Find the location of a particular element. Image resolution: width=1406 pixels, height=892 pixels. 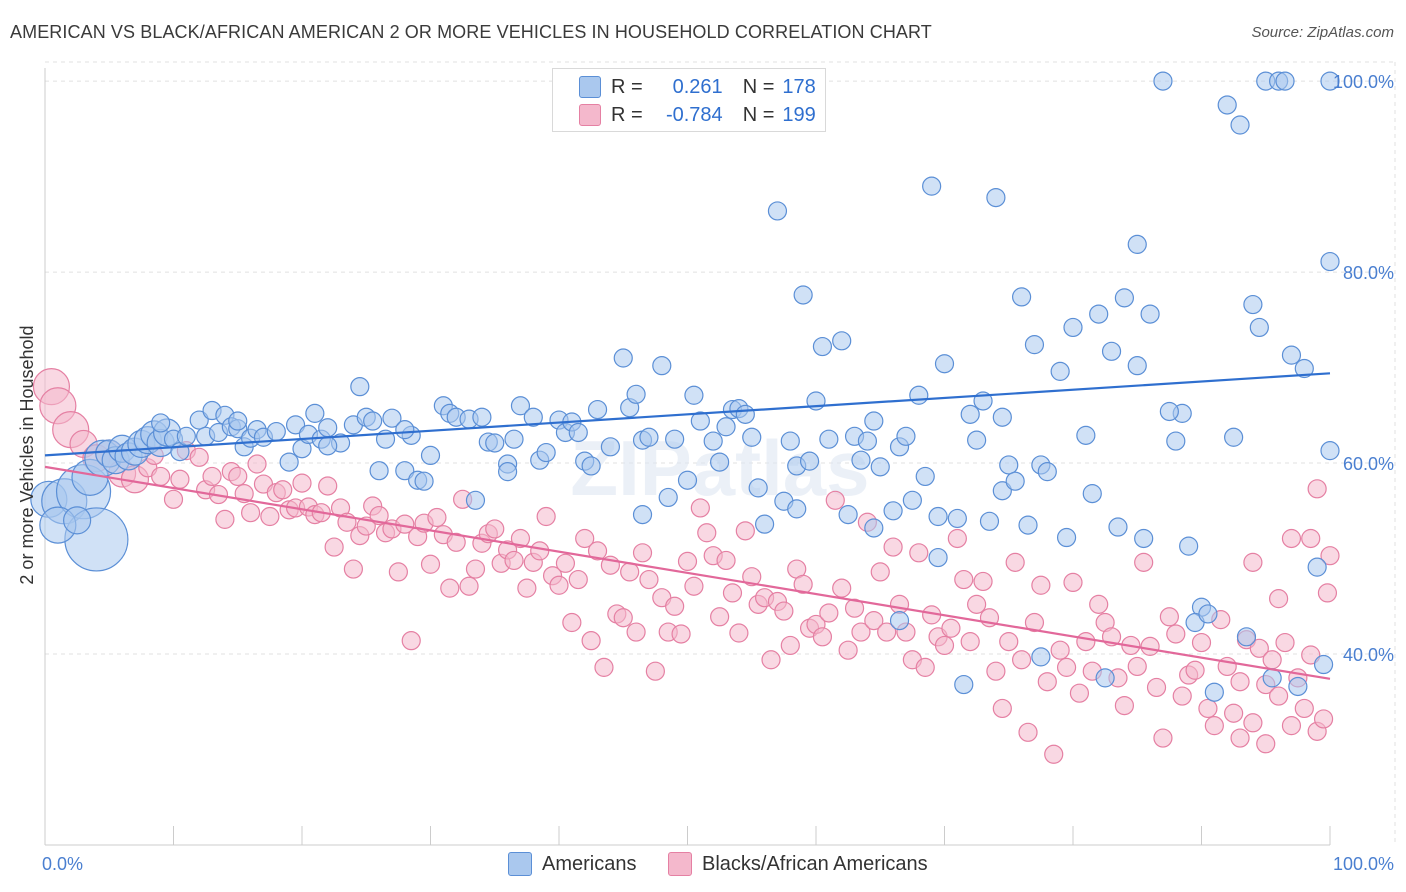

legend-item-blacks: Blacks/African Americans is located at coordinates (798, 864).